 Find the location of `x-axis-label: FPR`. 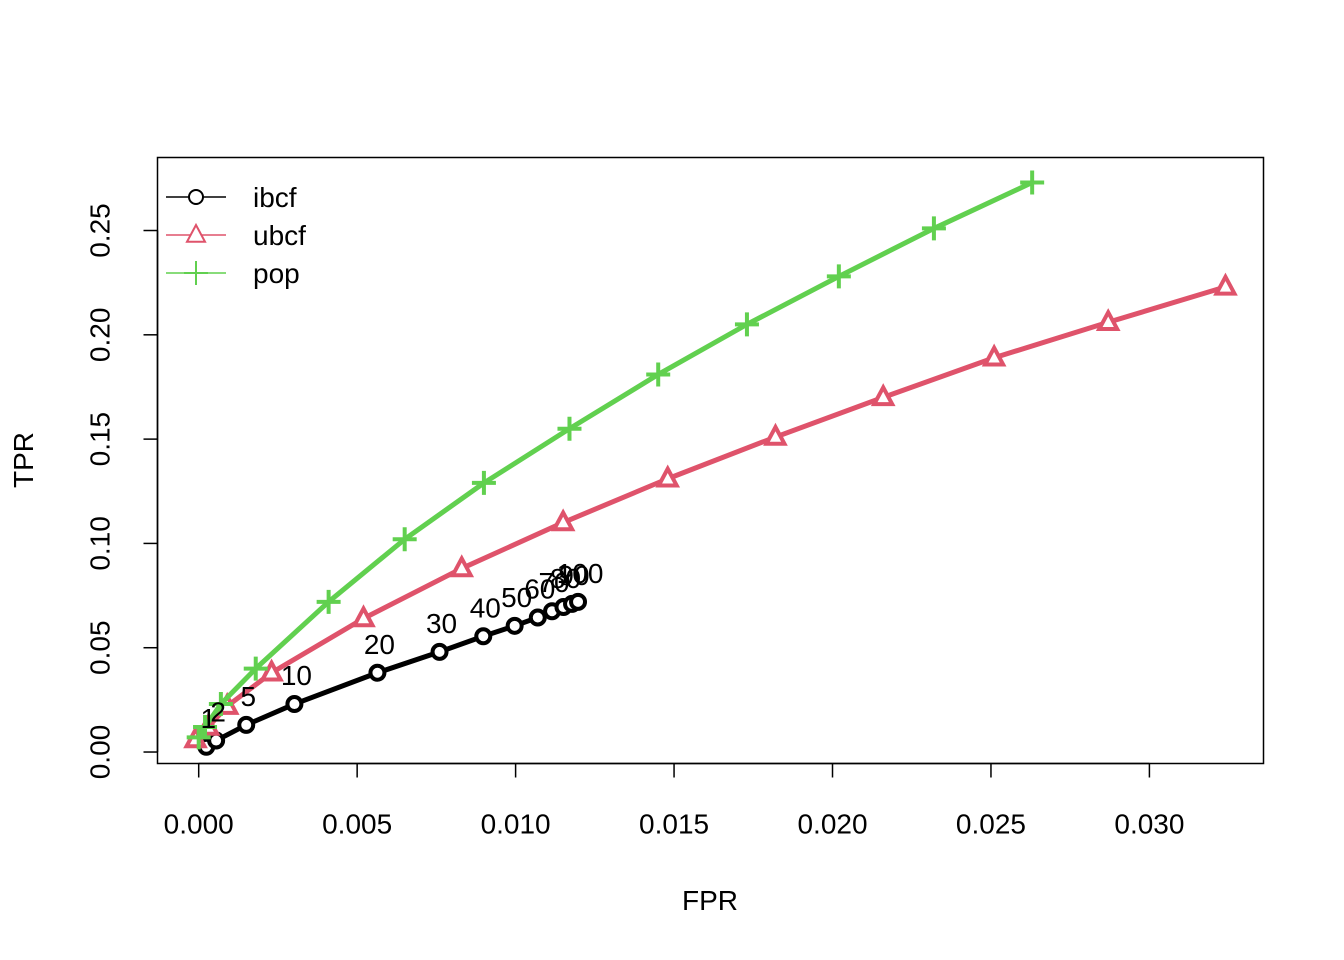

x-axis-label: FPR is located at coordinates (710, 900).